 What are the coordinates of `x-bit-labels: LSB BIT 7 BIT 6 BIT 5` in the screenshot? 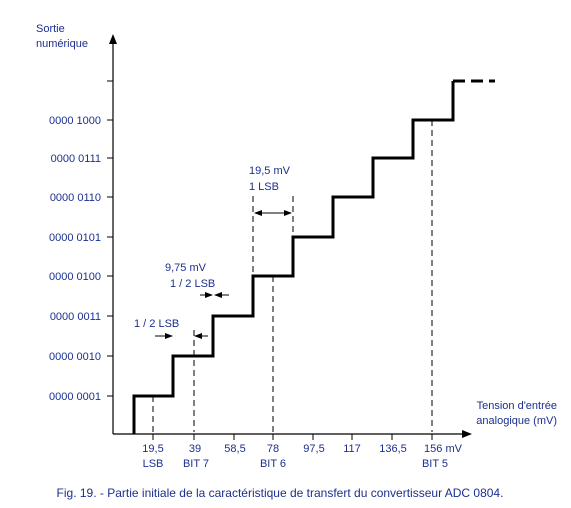 It's located at (295, 464).